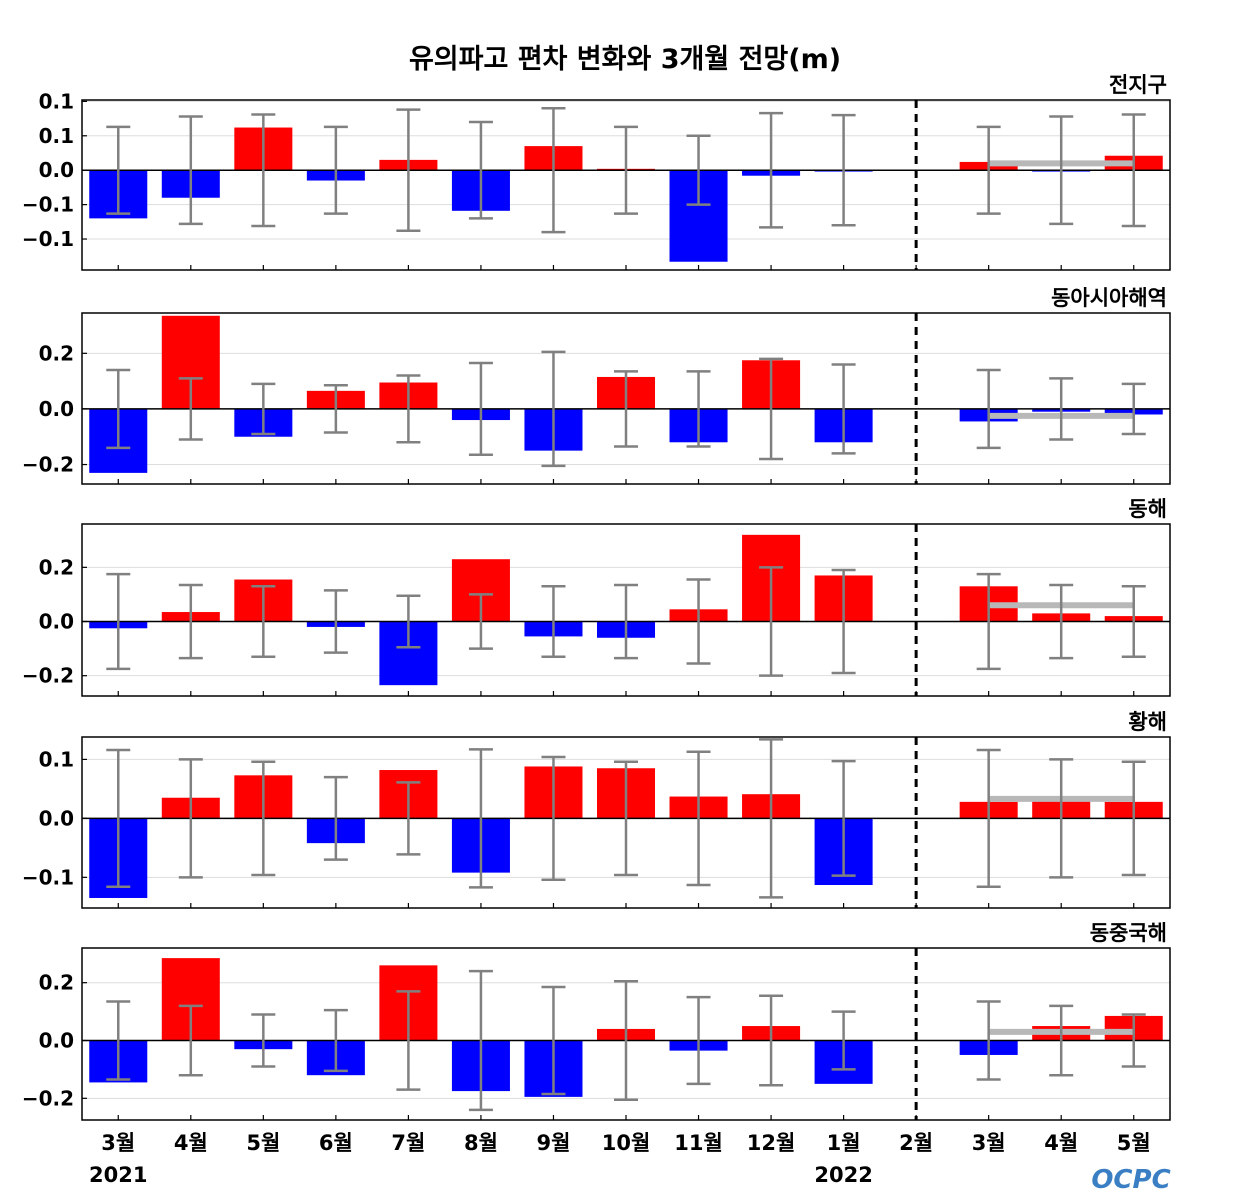 The width and height of the screenshot is (1250, 1200). Describe the element at coordinates (916, 1143) in the screenshot. I see `x-tick-label: 2월` at that location.